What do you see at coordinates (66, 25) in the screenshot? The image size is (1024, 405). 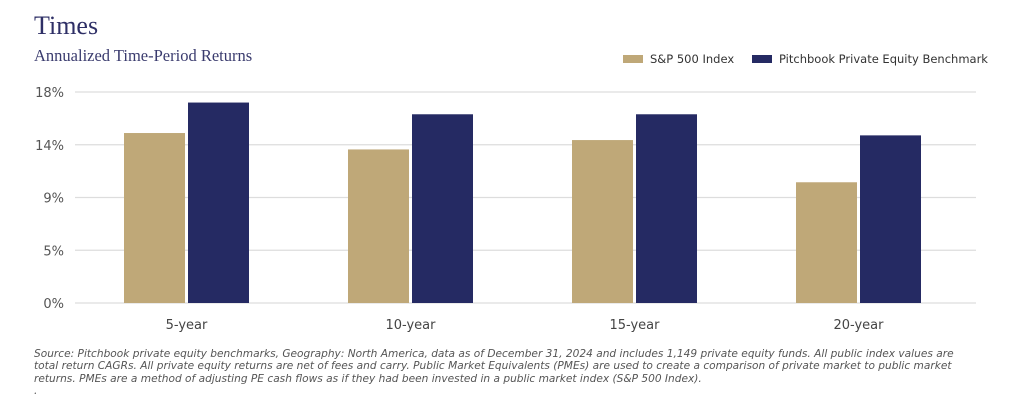 I see `chart-title: Times` at bounding box center [66, 25].